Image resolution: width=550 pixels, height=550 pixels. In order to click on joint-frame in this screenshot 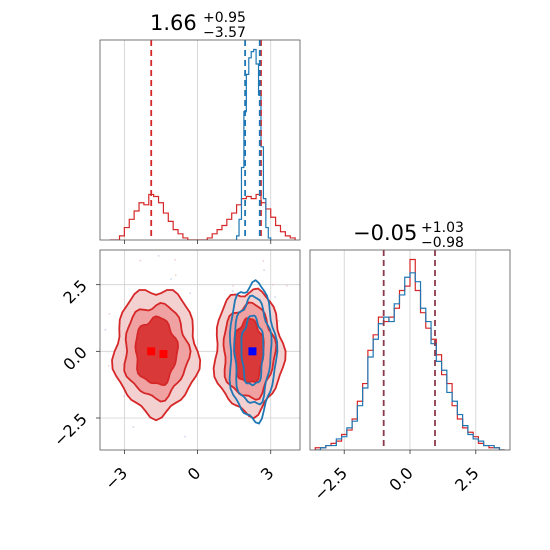, I will do `click(200, 350)`.